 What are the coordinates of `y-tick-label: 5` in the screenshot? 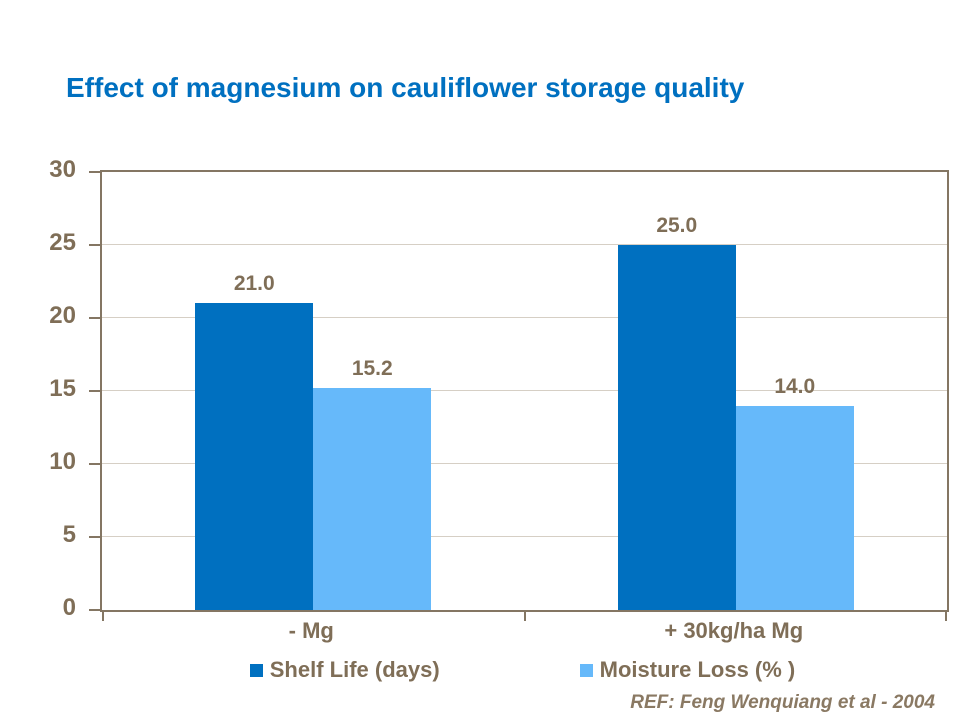 It's located at (69, 534).